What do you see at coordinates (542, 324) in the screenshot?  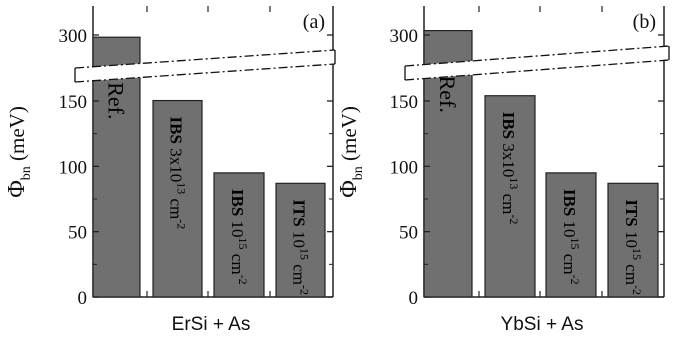 I see `x-axis-label: YbSi + As` at bounding box center [542, 324].